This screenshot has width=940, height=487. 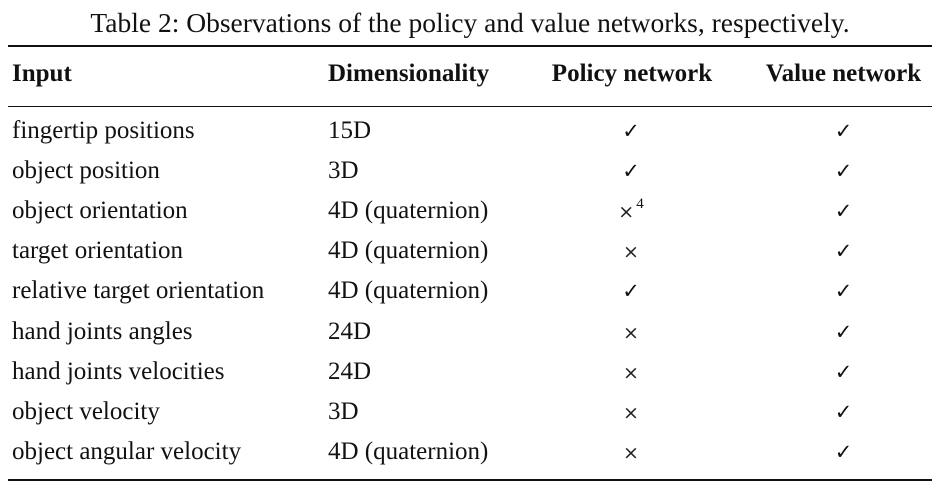 I want to click on table-row: object velocity 3D × ✓, so click(x=470, y=412).